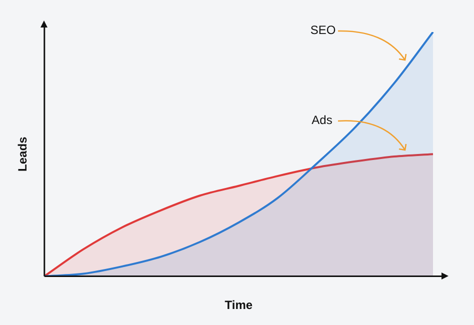 Image resolution: width=474 pixels, height=325 pixels. What do you see at coordinates (23, 154) in the screenshot?
I see `y-axis-title: Leads` at bounding box center [23, 154].